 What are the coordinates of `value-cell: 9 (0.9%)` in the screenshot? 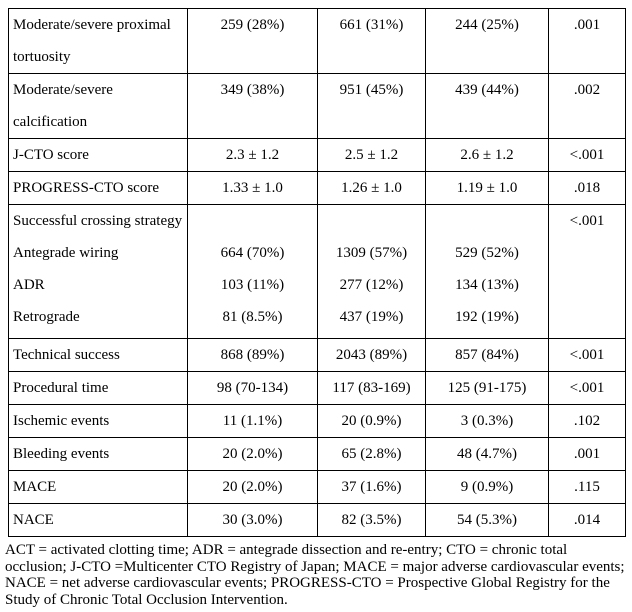 It's located at (487, 487).